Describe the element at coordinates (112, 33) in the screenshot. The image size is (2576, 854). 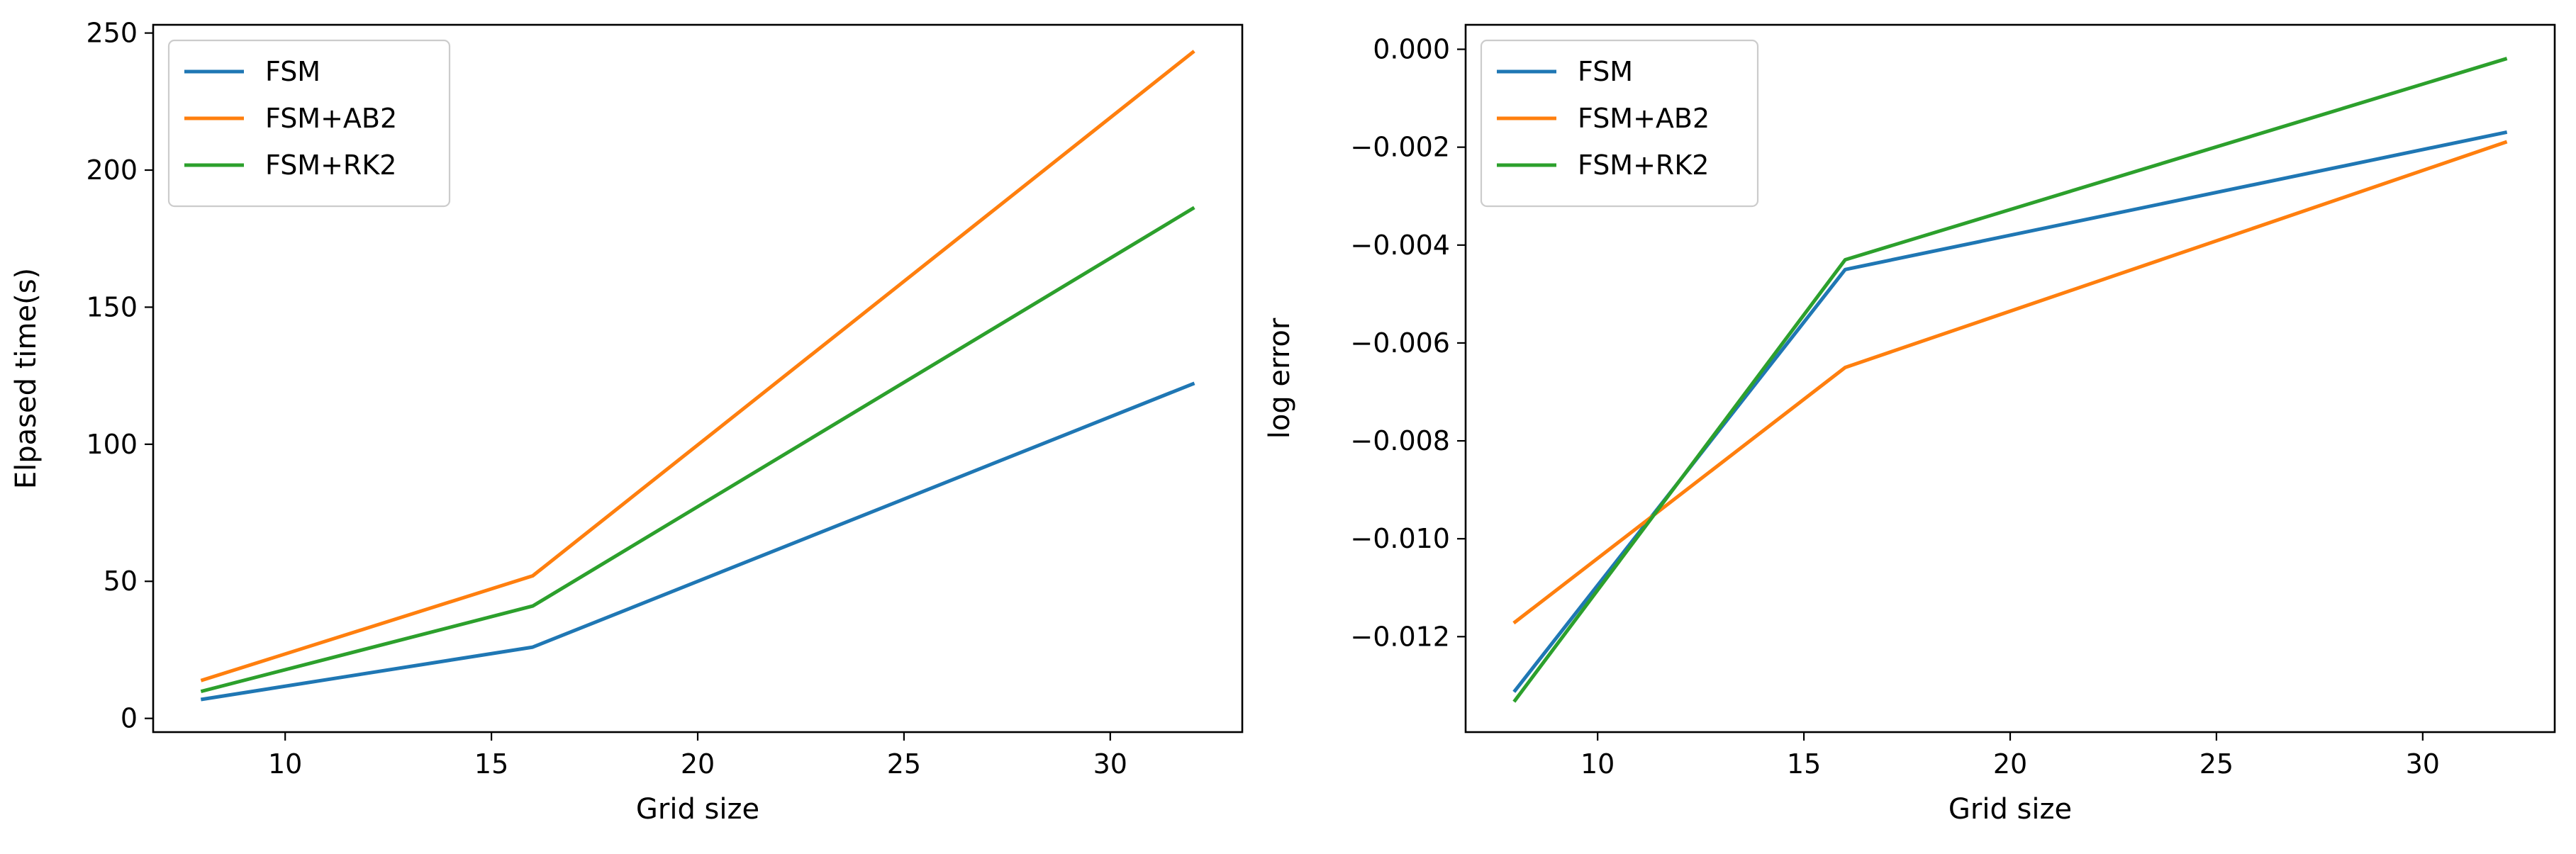
I see `y-tick-label: 250` at that location.